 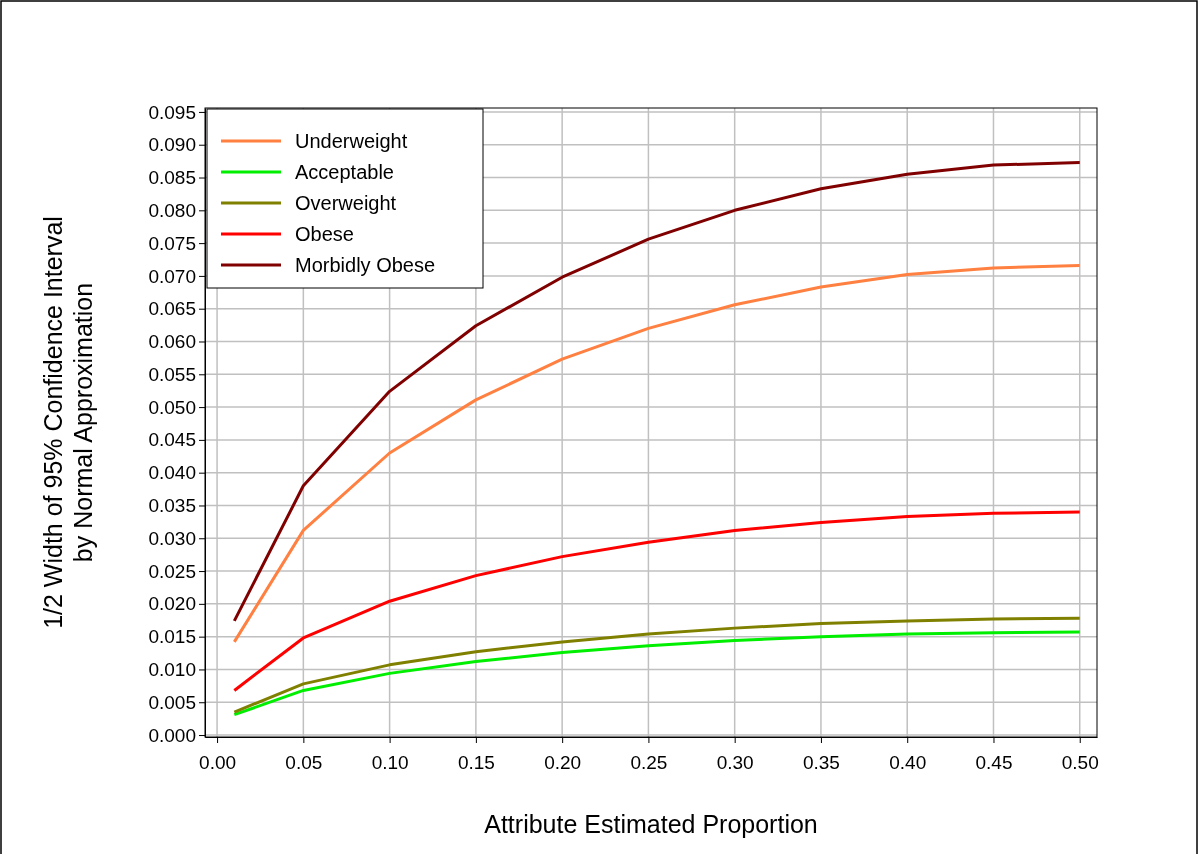 I want to click on x-tick-label: 0.30, so click(x=735, y=762).